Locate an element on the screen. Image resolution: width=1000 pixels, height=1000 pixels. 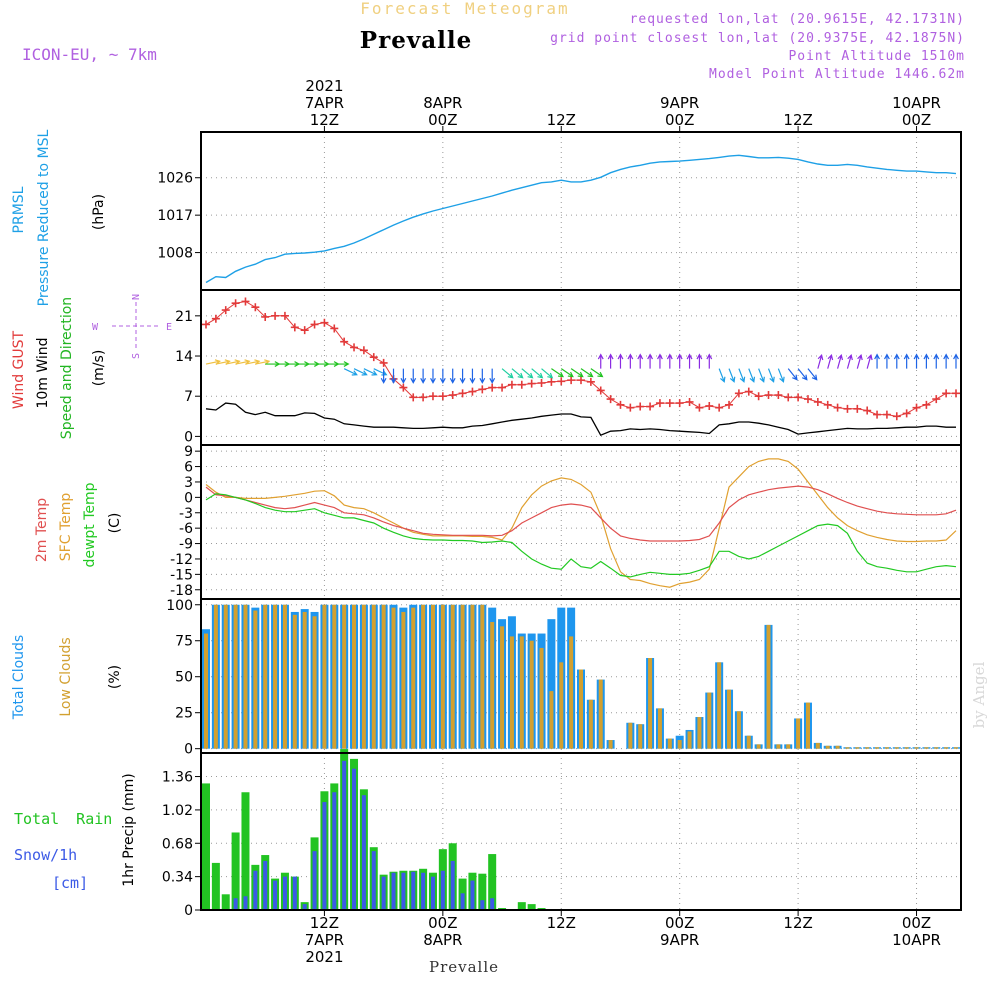
y-tick-label: 14 is located at coordinates (184, 357).